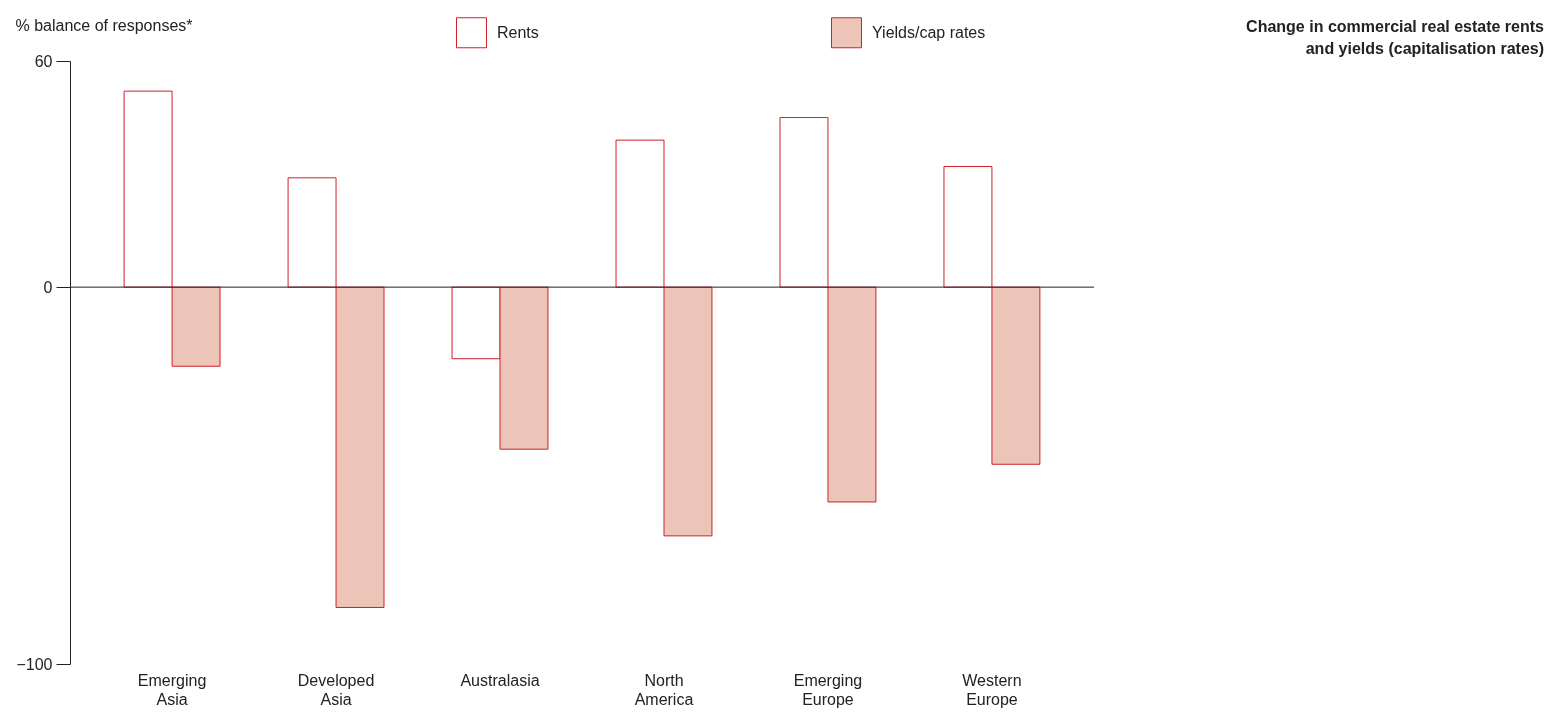 Image resolution: width=1563 pixels, height=718 pixels. I want to click on x-tick-label: Australasia, so click(500, 680).